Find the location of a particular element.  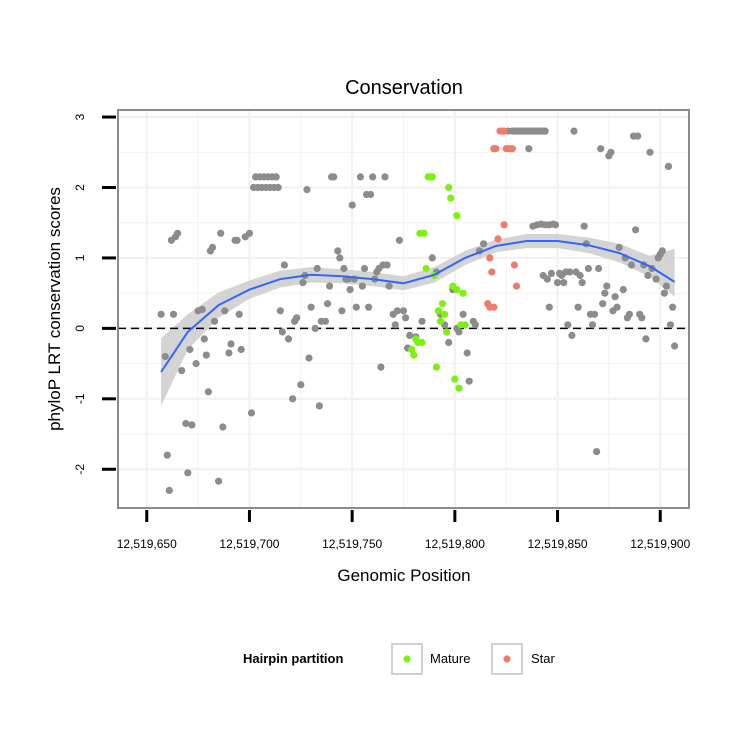

x-tick-label: 12,519,850 is located at coordinates (558, 544).